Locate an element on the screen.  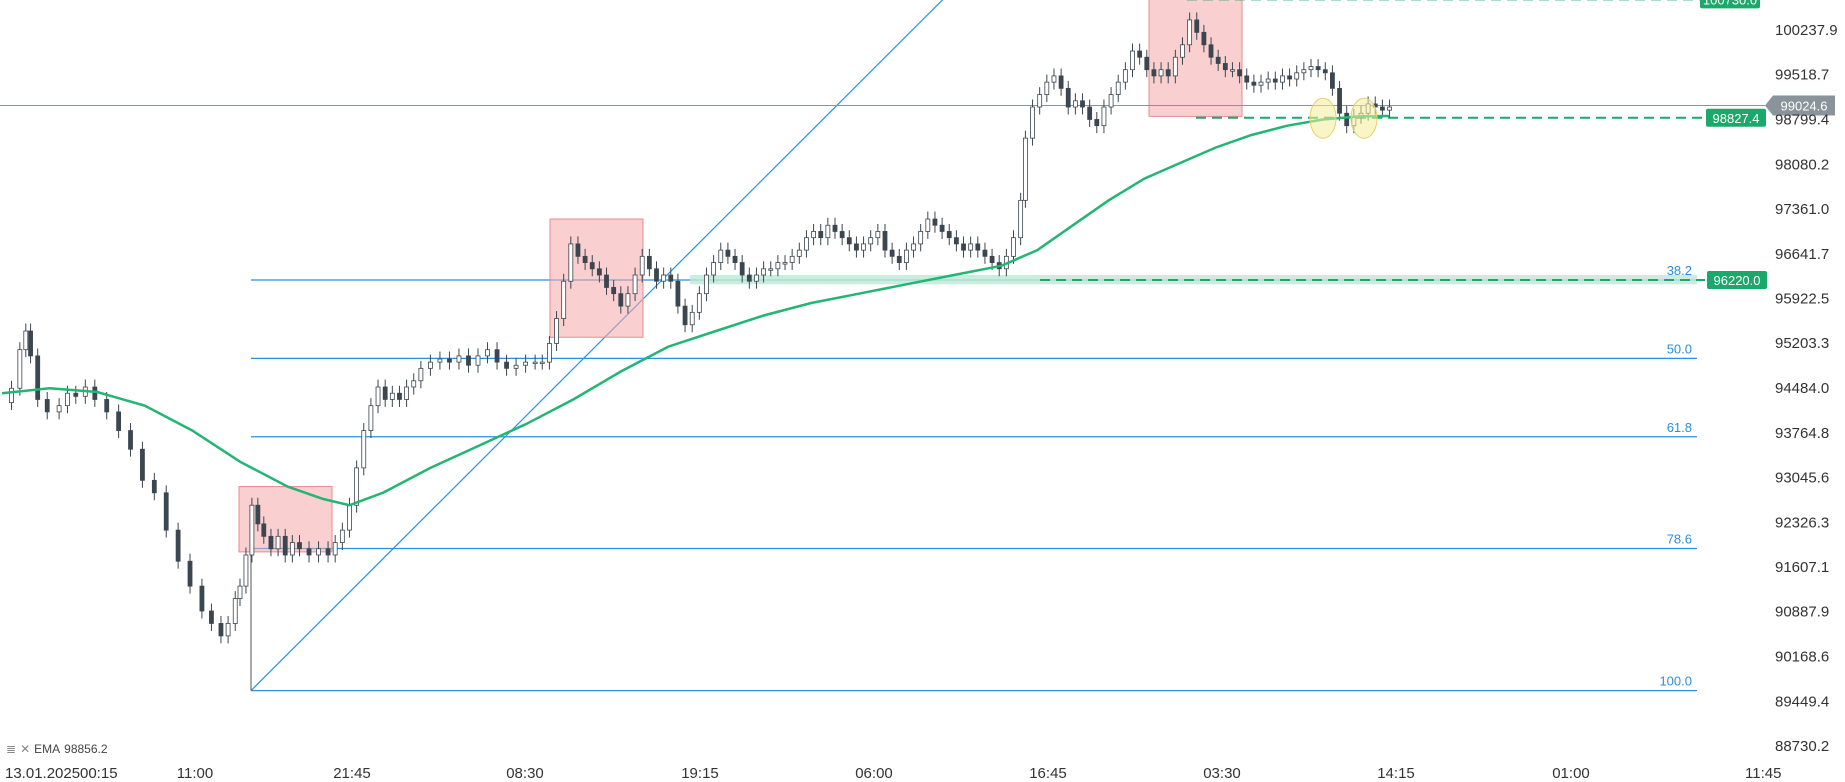
fib-level-label: 78.6 is located at coordinates (1679, 538).